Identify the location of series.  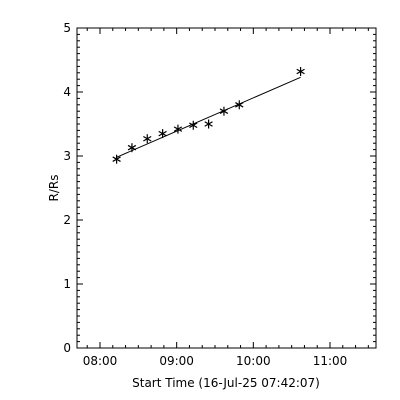
(208, 115).